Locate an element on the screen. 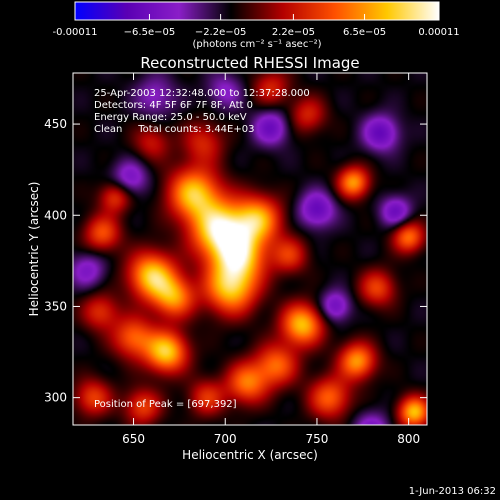 The height and width of the screenshot is (500, 500). colorbar-tick-label: 2.2e−05 is located at coordinates (293, 32).